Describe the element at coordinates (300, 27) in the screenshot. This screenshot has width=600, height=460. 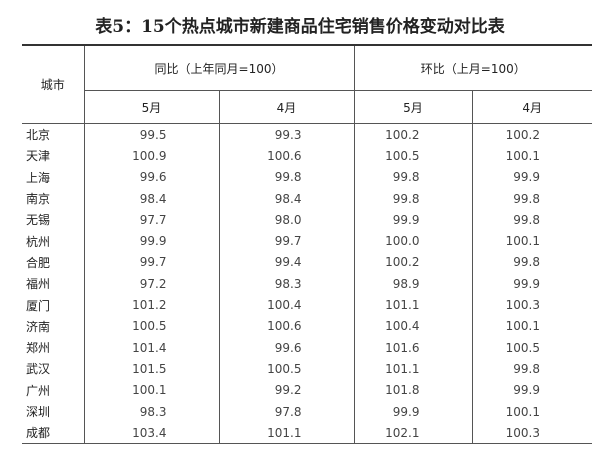
I see `table-title: 表5：15个热点城市新建商品住宅销售价格变动对比表` at that location.